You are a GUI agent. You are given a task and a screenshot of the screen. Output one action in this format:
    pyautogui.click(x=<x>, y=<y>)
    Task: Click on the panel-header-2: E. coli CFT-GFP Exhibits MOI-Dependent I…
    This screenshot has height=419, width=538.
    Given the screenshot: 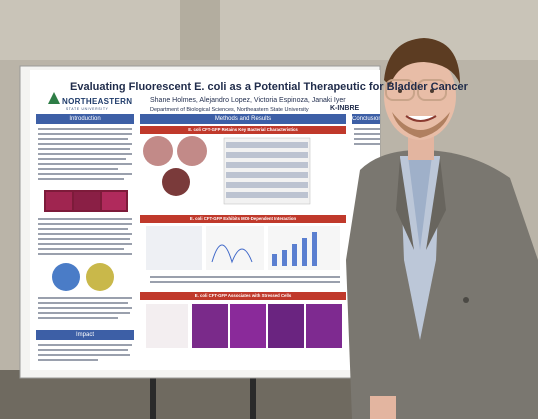 What is the action you would take?
    pyautogui.click(x=243, y=218)
    